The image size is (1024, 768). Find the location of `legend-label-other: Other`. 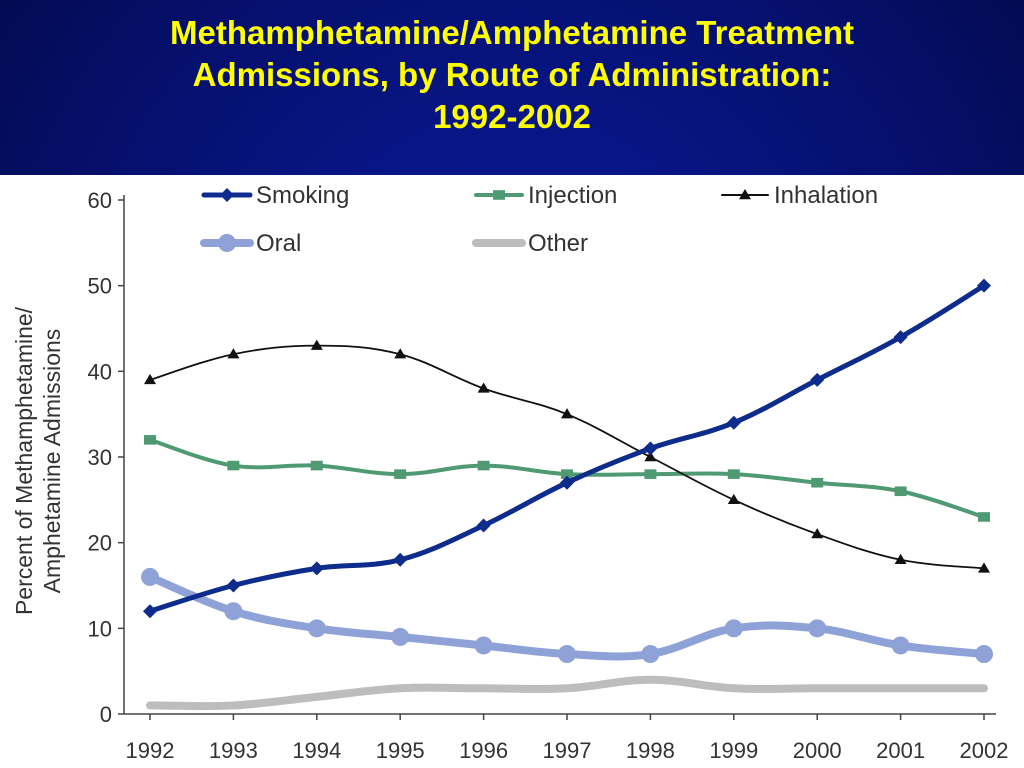

legend-label-other: Other is located at coordinates (558, 243).